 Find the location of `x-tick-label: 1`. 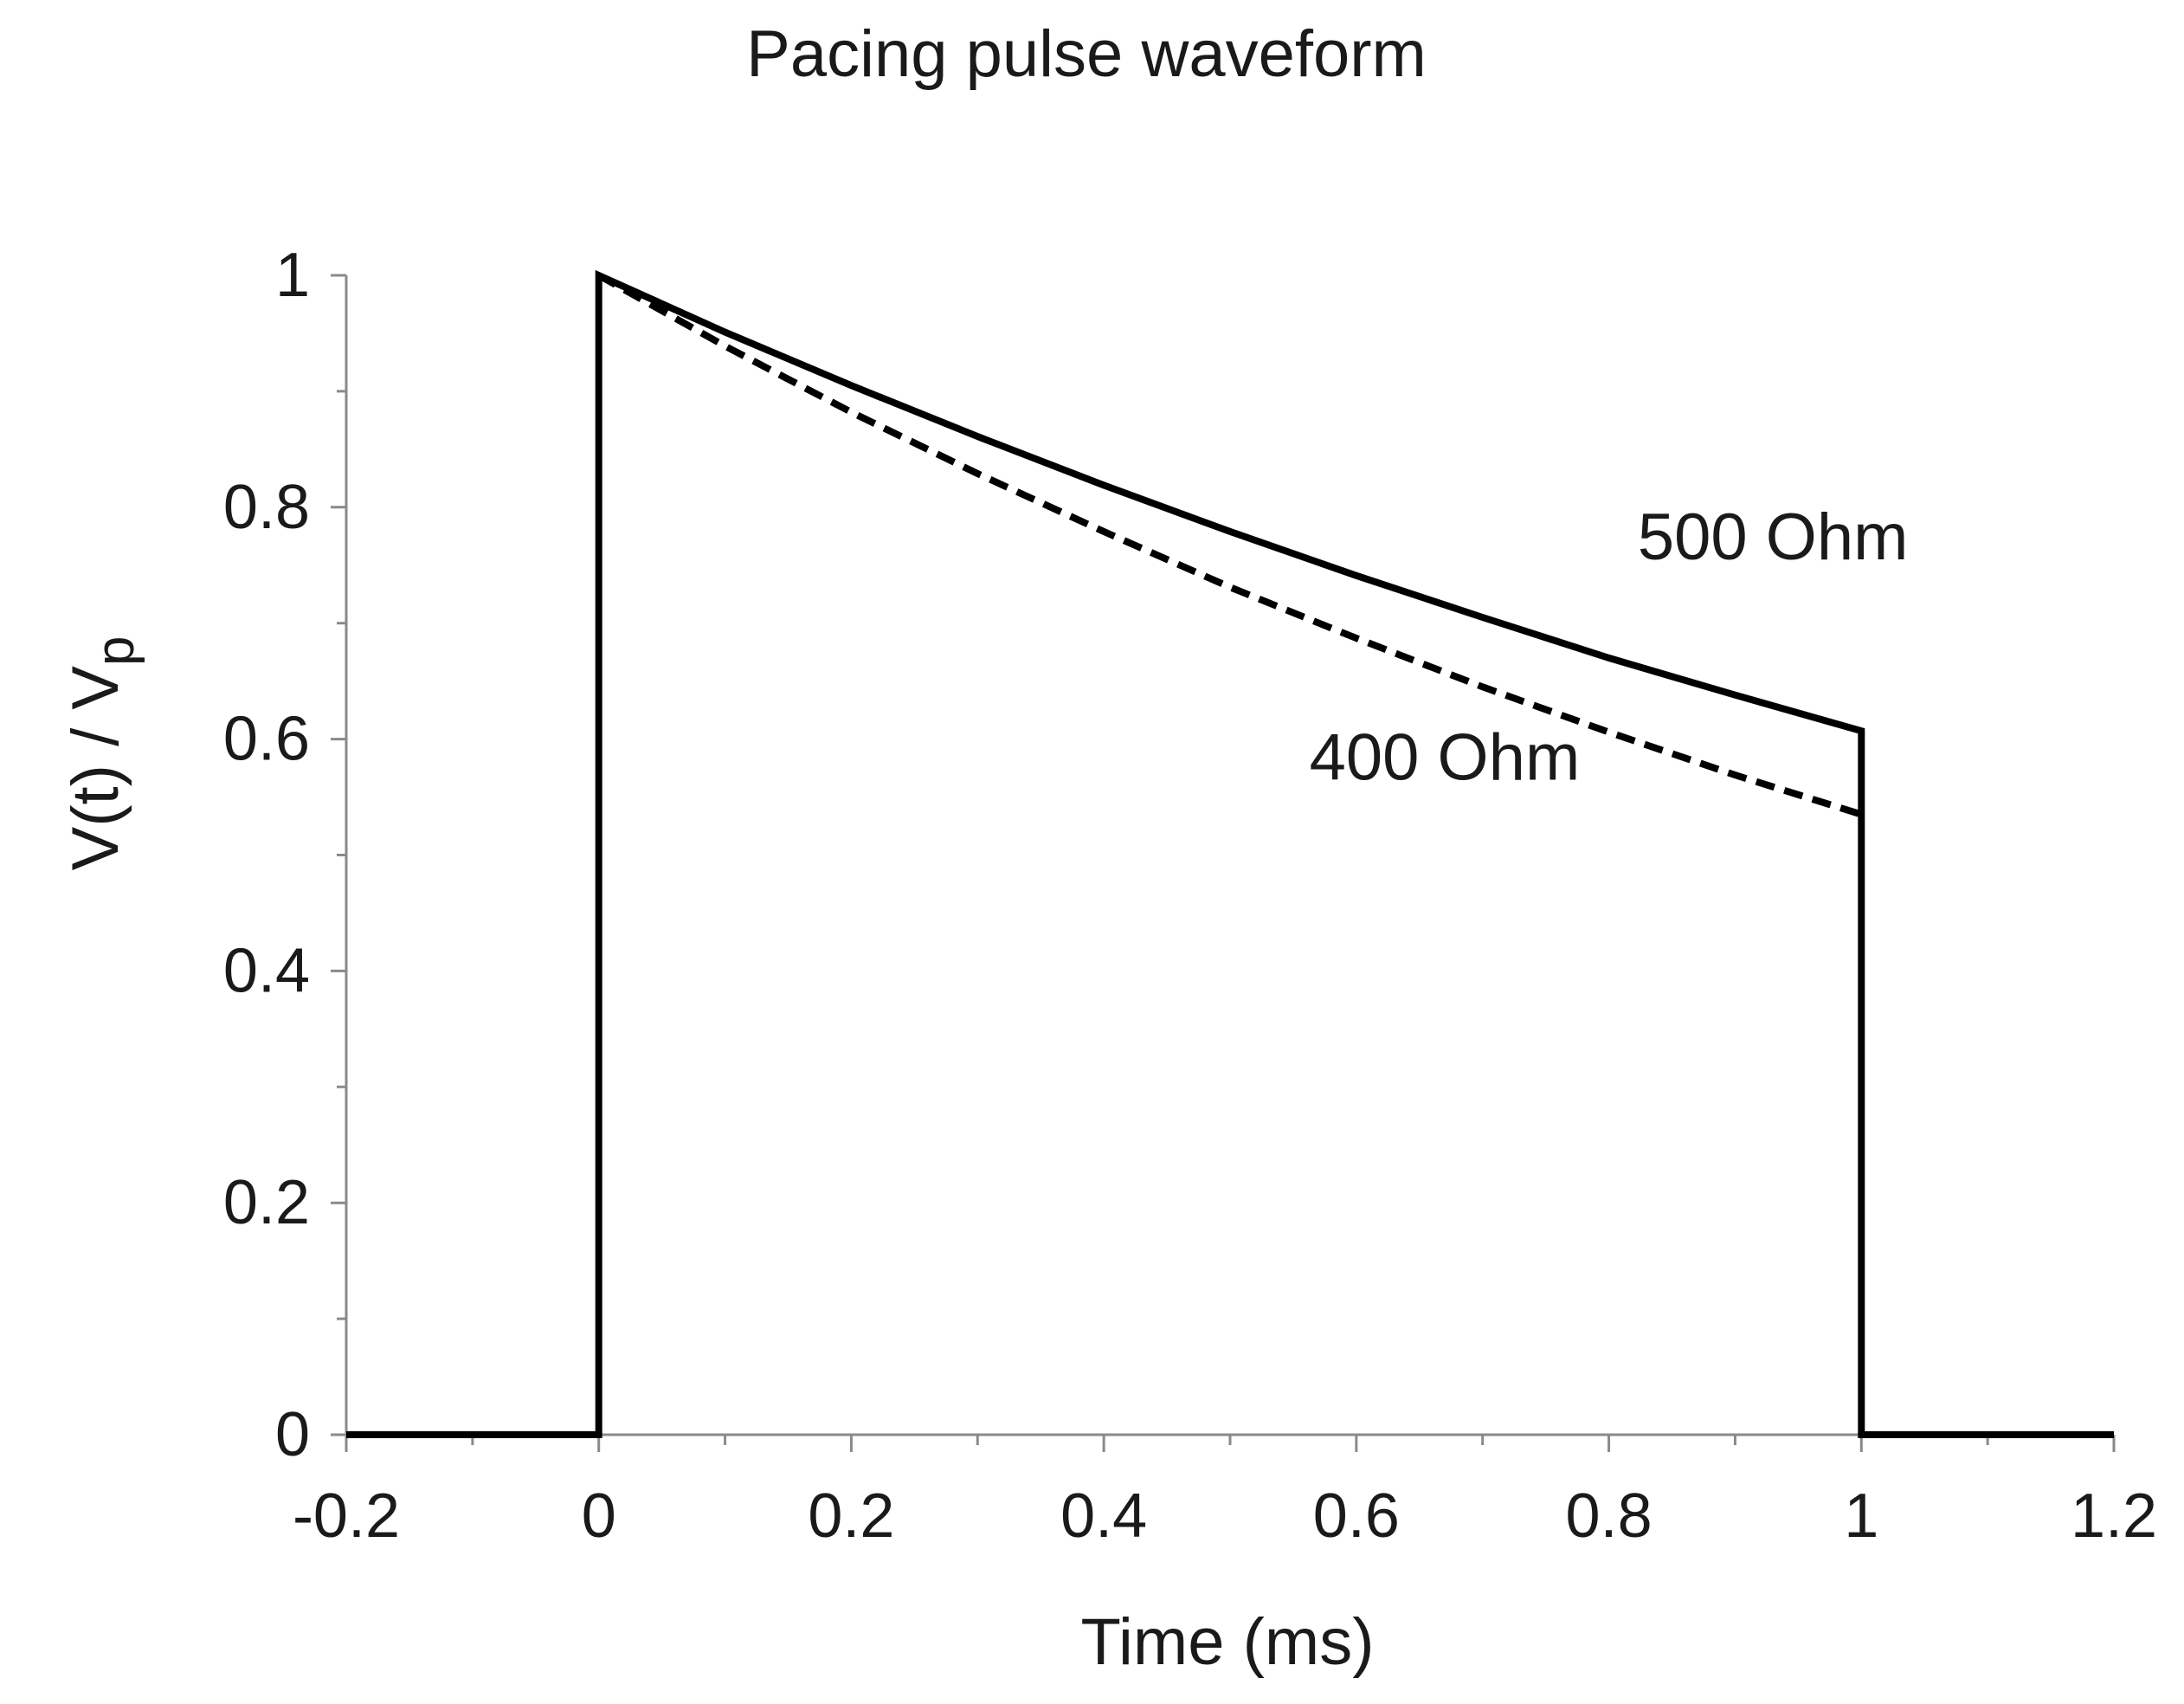

x-tick-label: 1 is located at coordinates (1861, 1516).